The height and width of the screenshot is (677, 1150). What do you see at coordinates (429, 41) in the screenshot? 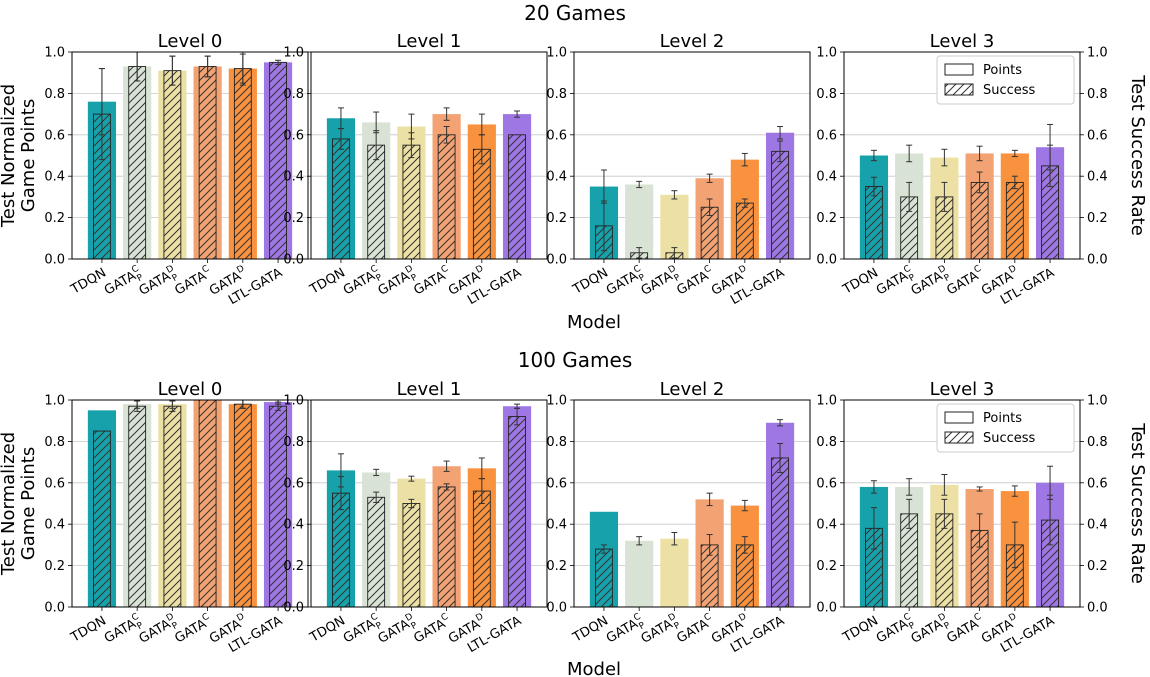
I see `panel-title: Level 1` at bounding box center [429, 41].